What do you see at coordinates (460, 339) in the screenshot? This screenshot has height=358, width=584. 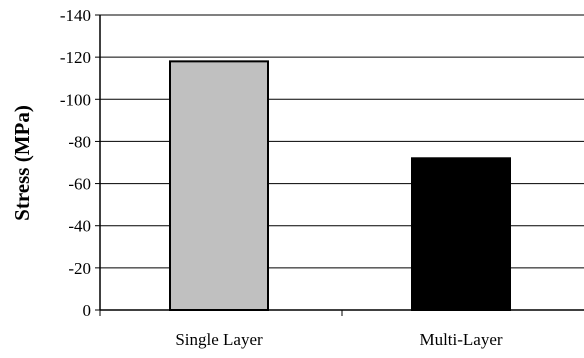 I see `x-tick-label: Multi-Layer` at bounding box center [460, 339].